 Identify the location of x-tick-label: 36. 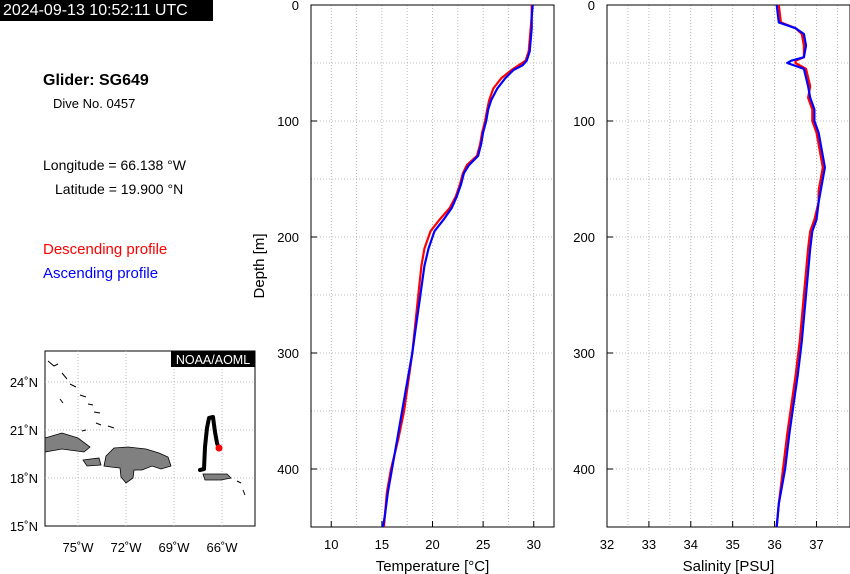
(774, 544).